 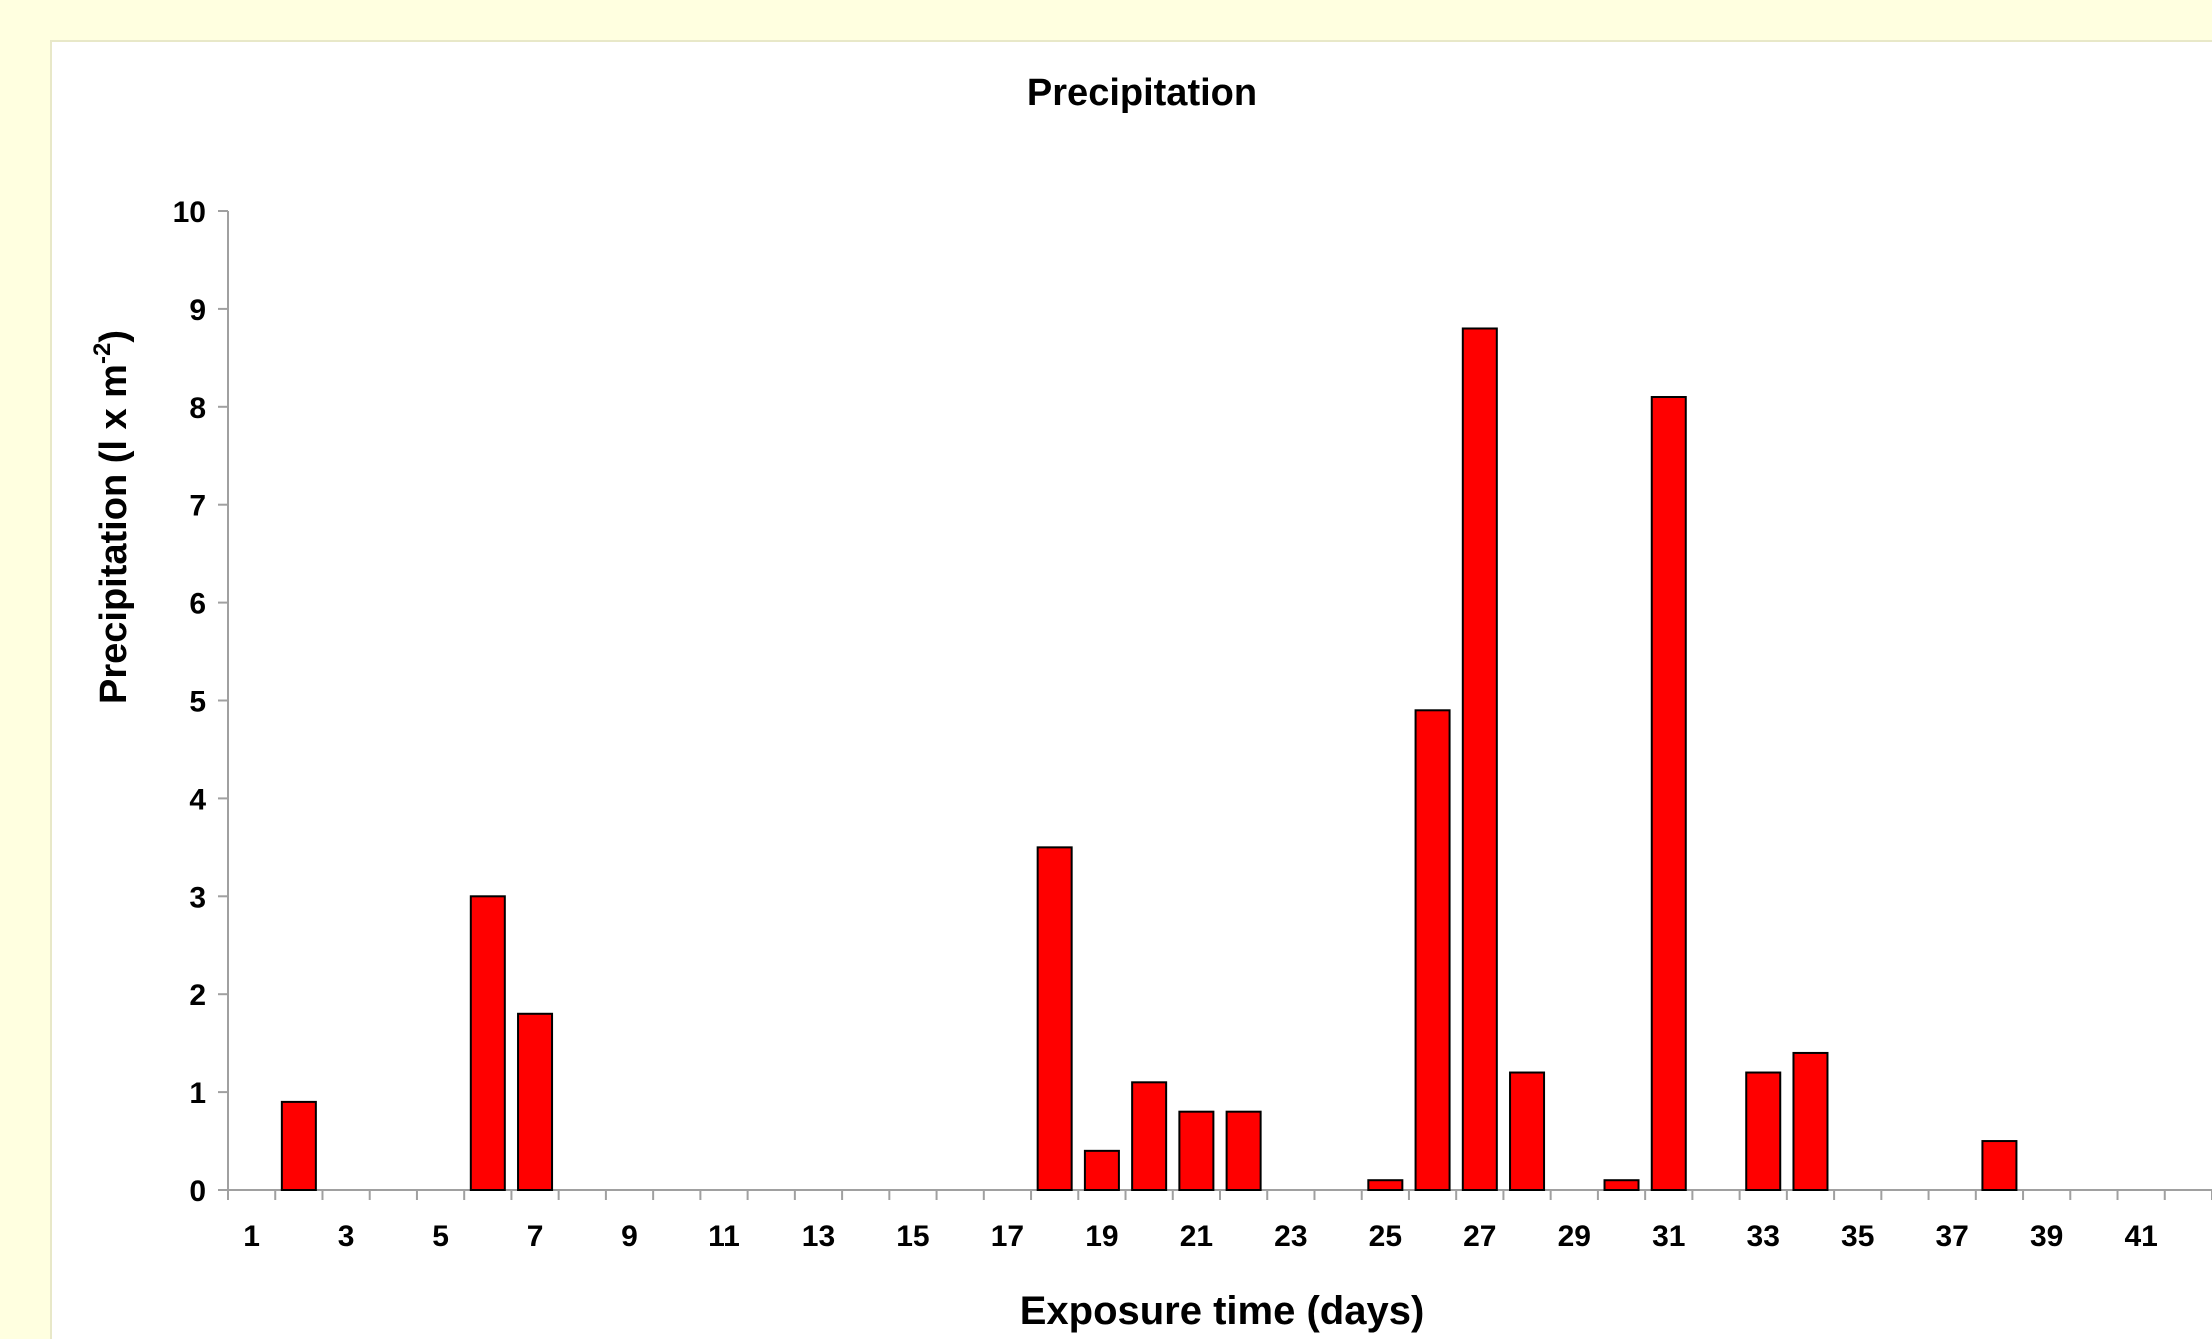 I want to click on y-axis-label-close: ), so click(x=114, y=336).